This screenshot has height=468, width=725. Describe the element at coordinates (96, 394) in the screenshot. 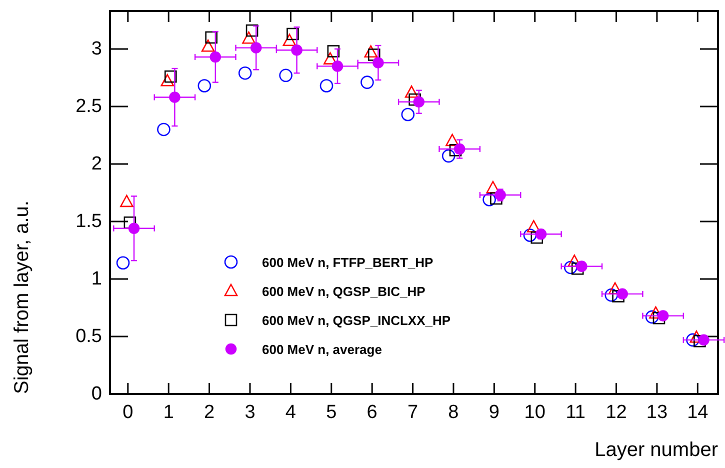

I see `y-tick-label: 0` at that location.